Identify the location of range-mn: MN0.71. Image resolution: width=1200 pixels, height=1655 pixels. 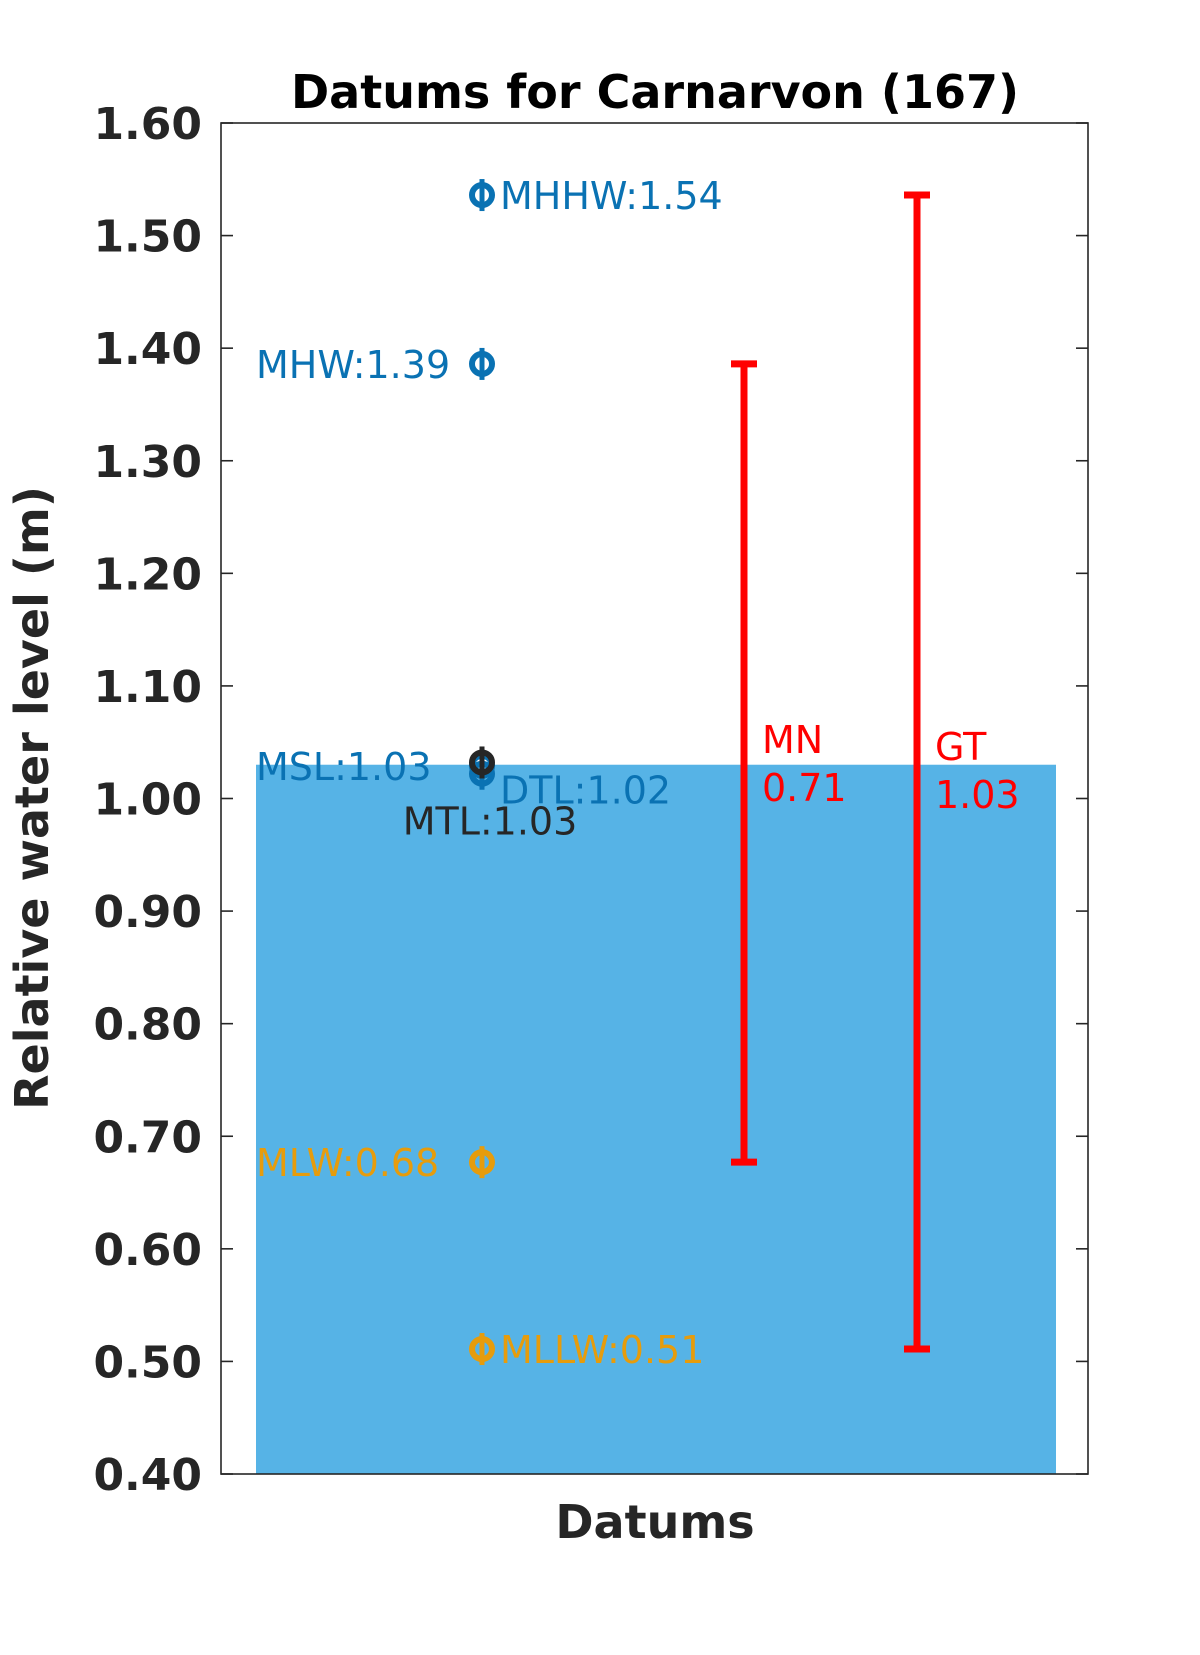
(789, 763).